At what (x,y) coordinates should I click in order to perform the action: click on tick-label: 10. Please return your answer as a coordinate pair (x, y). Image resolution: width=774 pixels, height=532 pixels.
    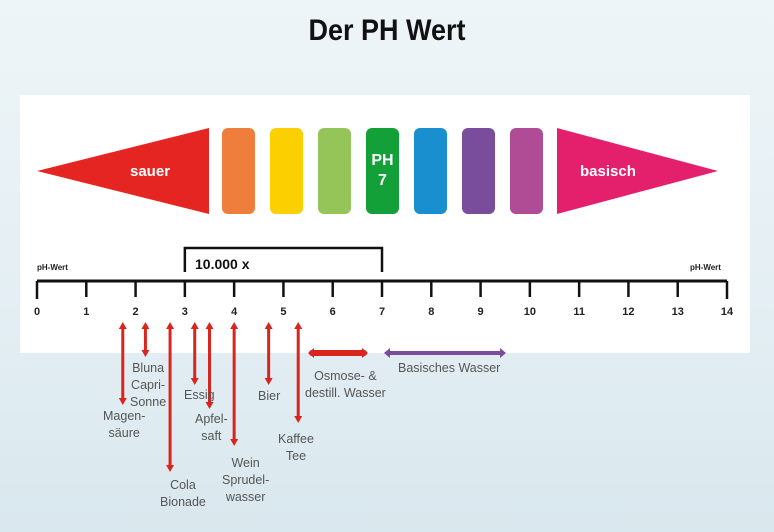
    Looking at the image, I should click on (529, 312).